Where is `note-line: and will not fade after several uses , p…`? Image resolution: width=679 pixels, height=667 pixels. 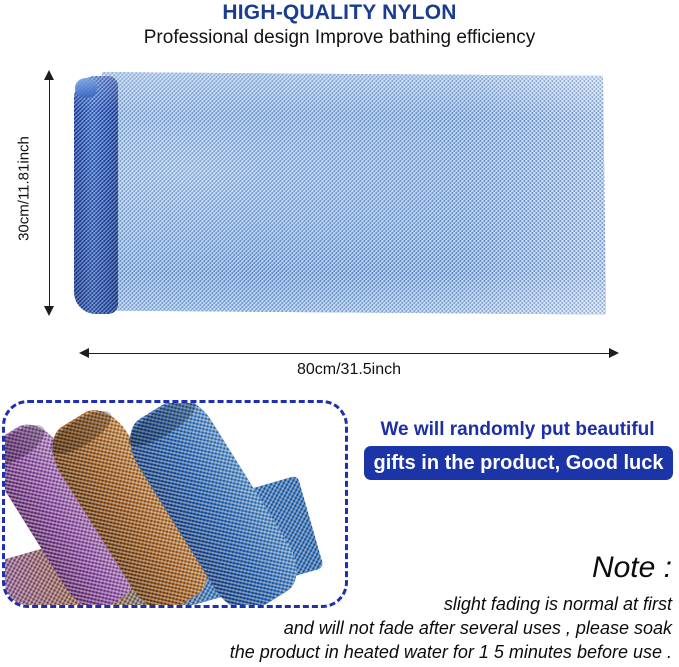
note-line: and will not fade after several uses , p… is located at coordinates (477, 628).